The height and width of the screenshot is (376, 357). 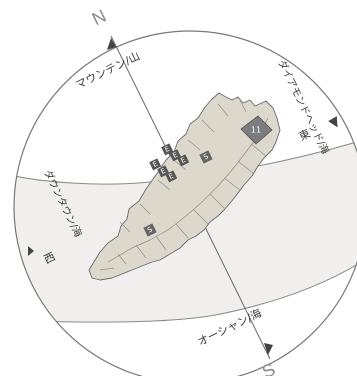 I want to click on north-arrow-icon, so click(x=111, y=44).